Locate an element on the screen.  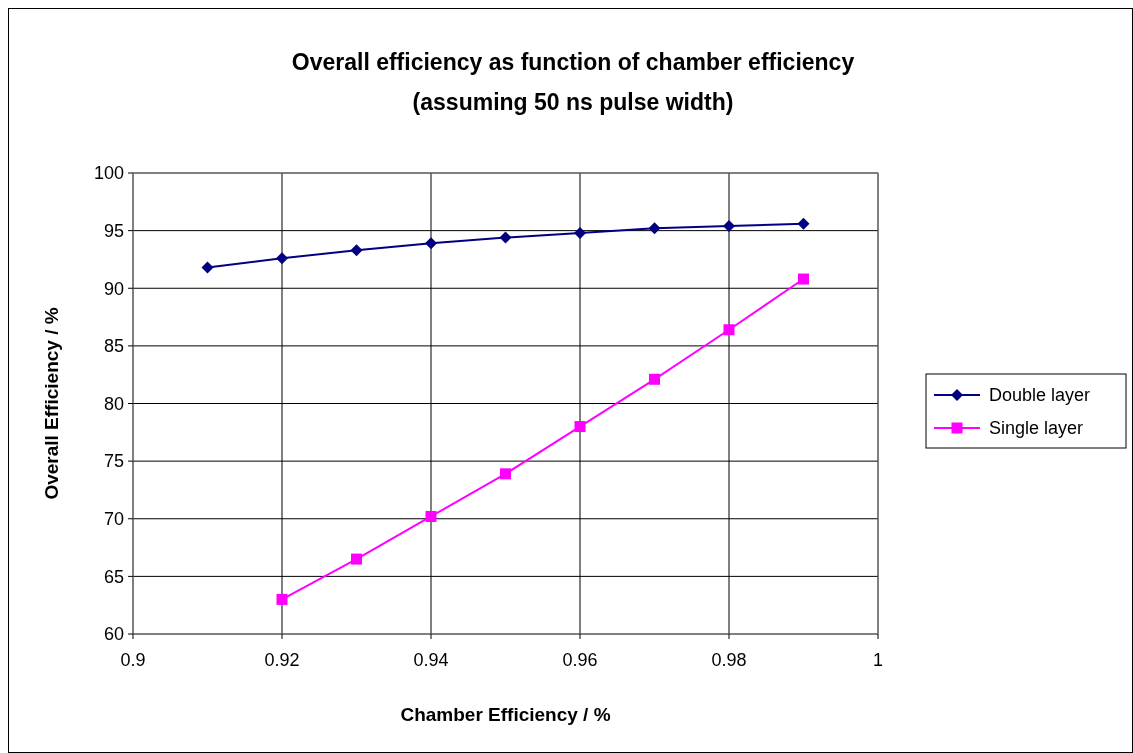
x-tick-label: 0.92 is located at coordinates (282, 660).